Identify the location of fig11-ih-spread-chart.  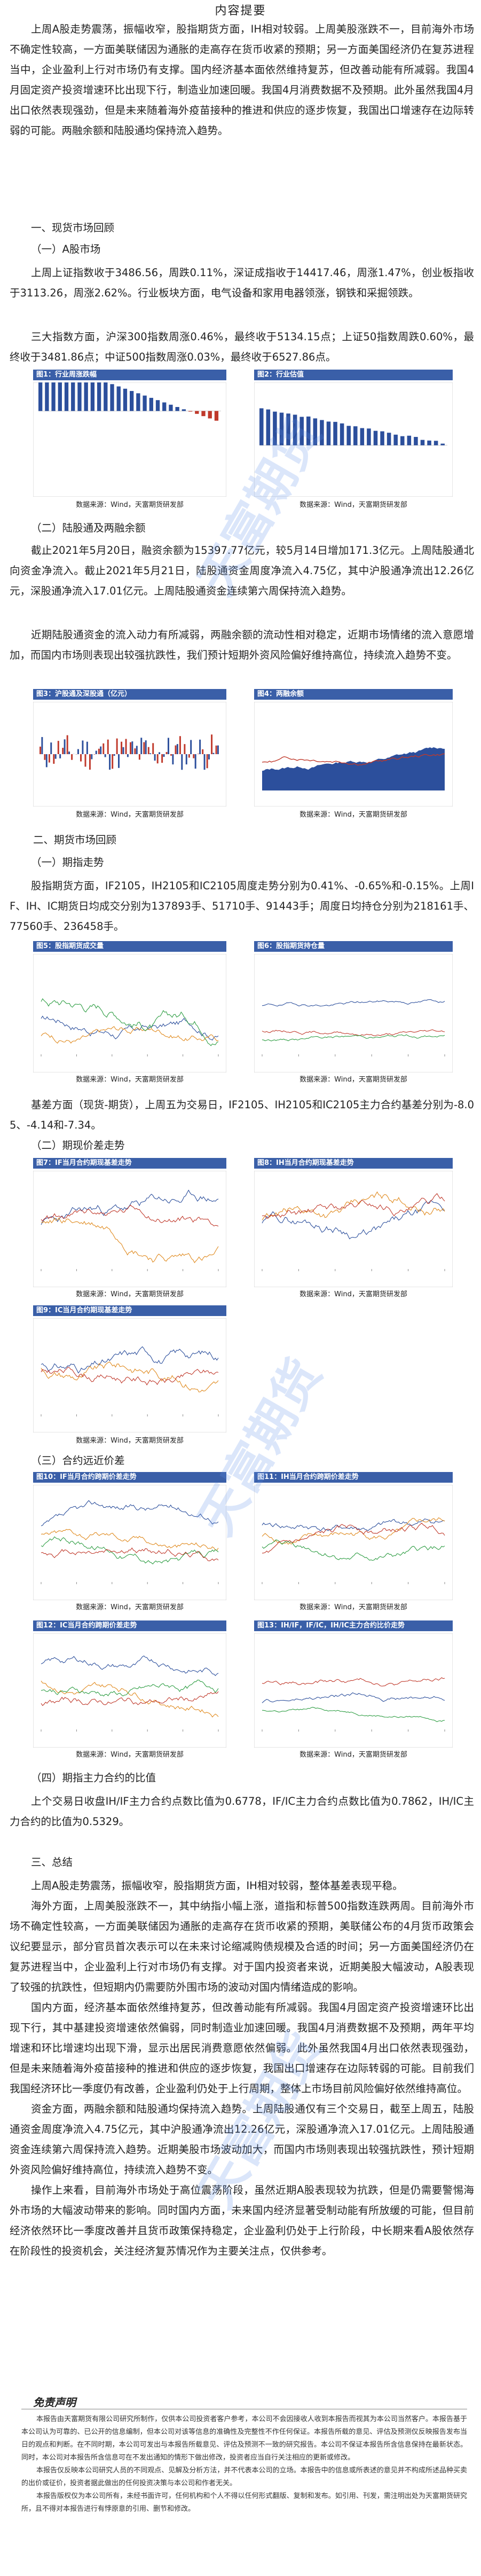
(353, 1542).